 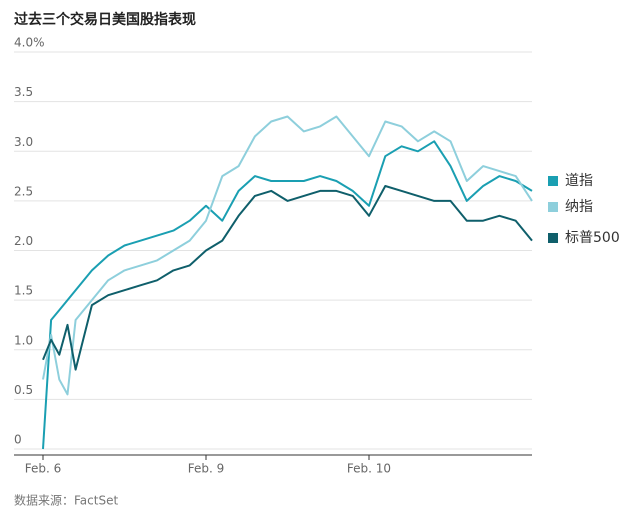 What do you see at coordinates (206, 469) in the screenshot?
I see `x-tick-label: Feb. 9` at bounding box center [206, 469].